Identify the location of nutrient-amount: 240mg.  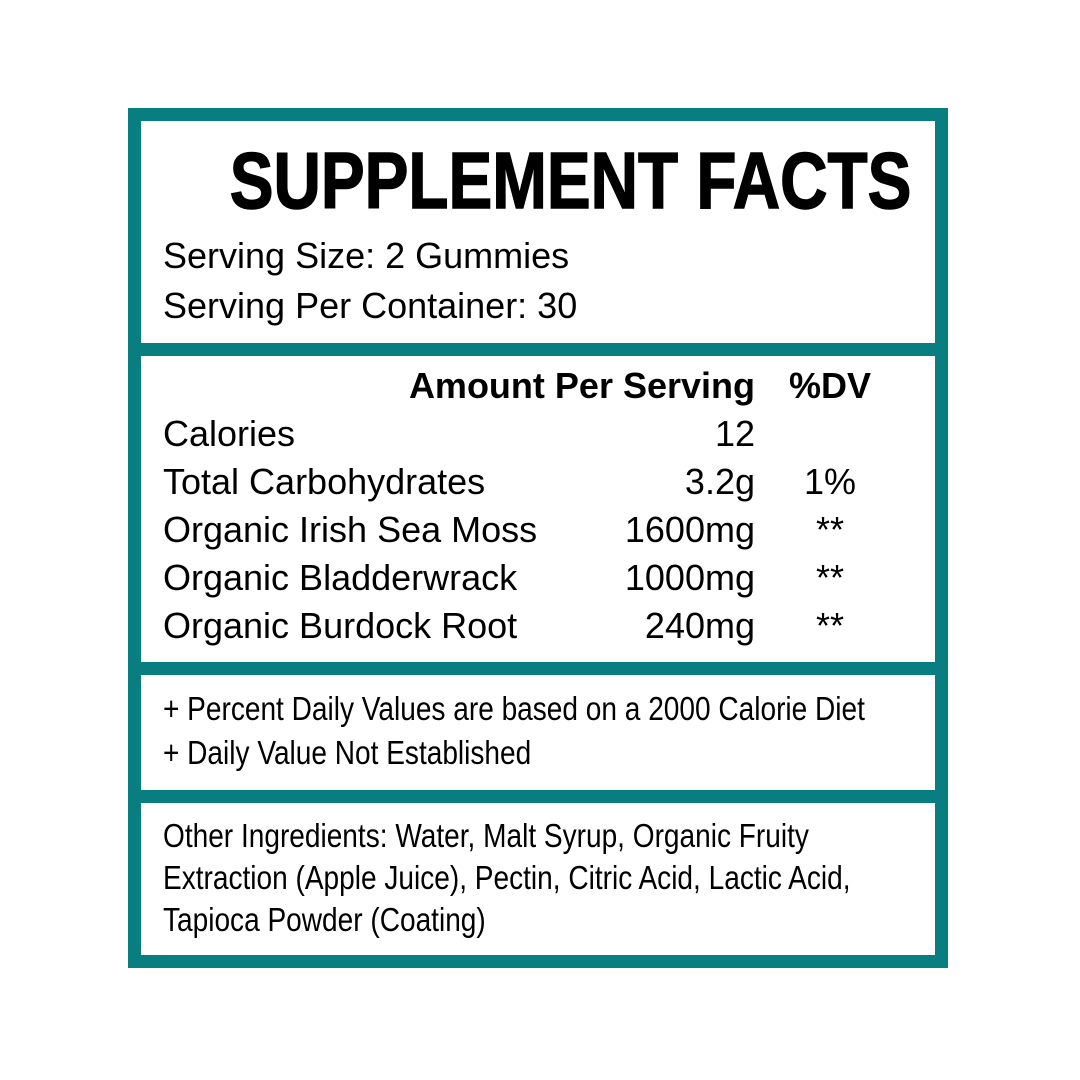
(699, 625).